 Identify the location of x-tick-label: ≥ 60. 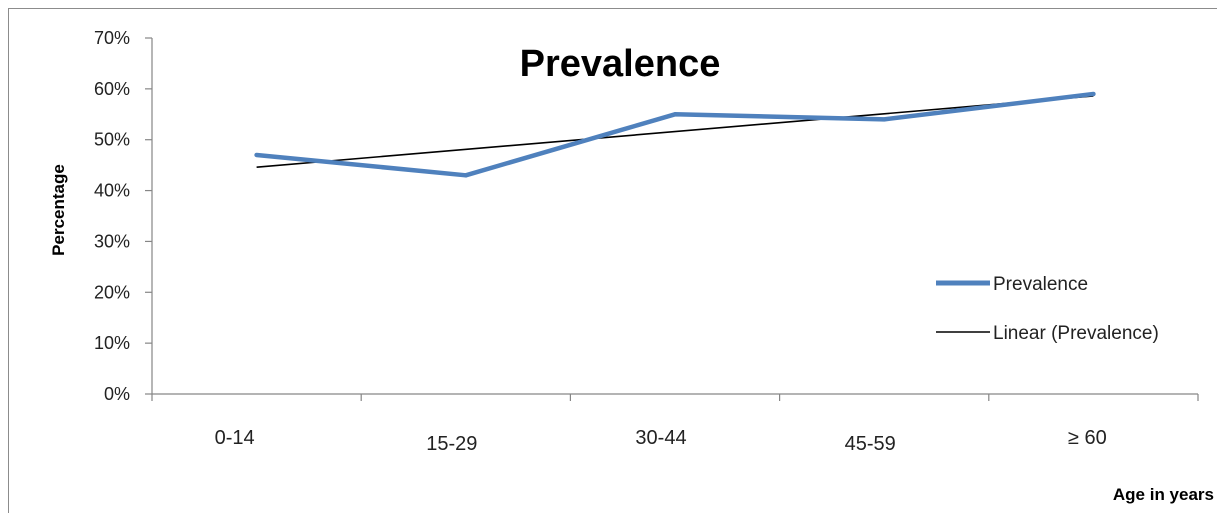
(1087, 438).